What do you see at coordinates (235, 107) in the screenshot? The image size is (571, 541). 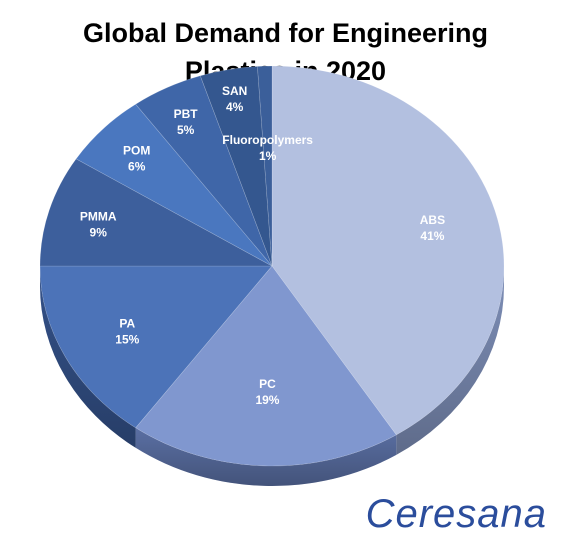 I see `slice-percent-san: 4%` at bounding box center [235, 107].